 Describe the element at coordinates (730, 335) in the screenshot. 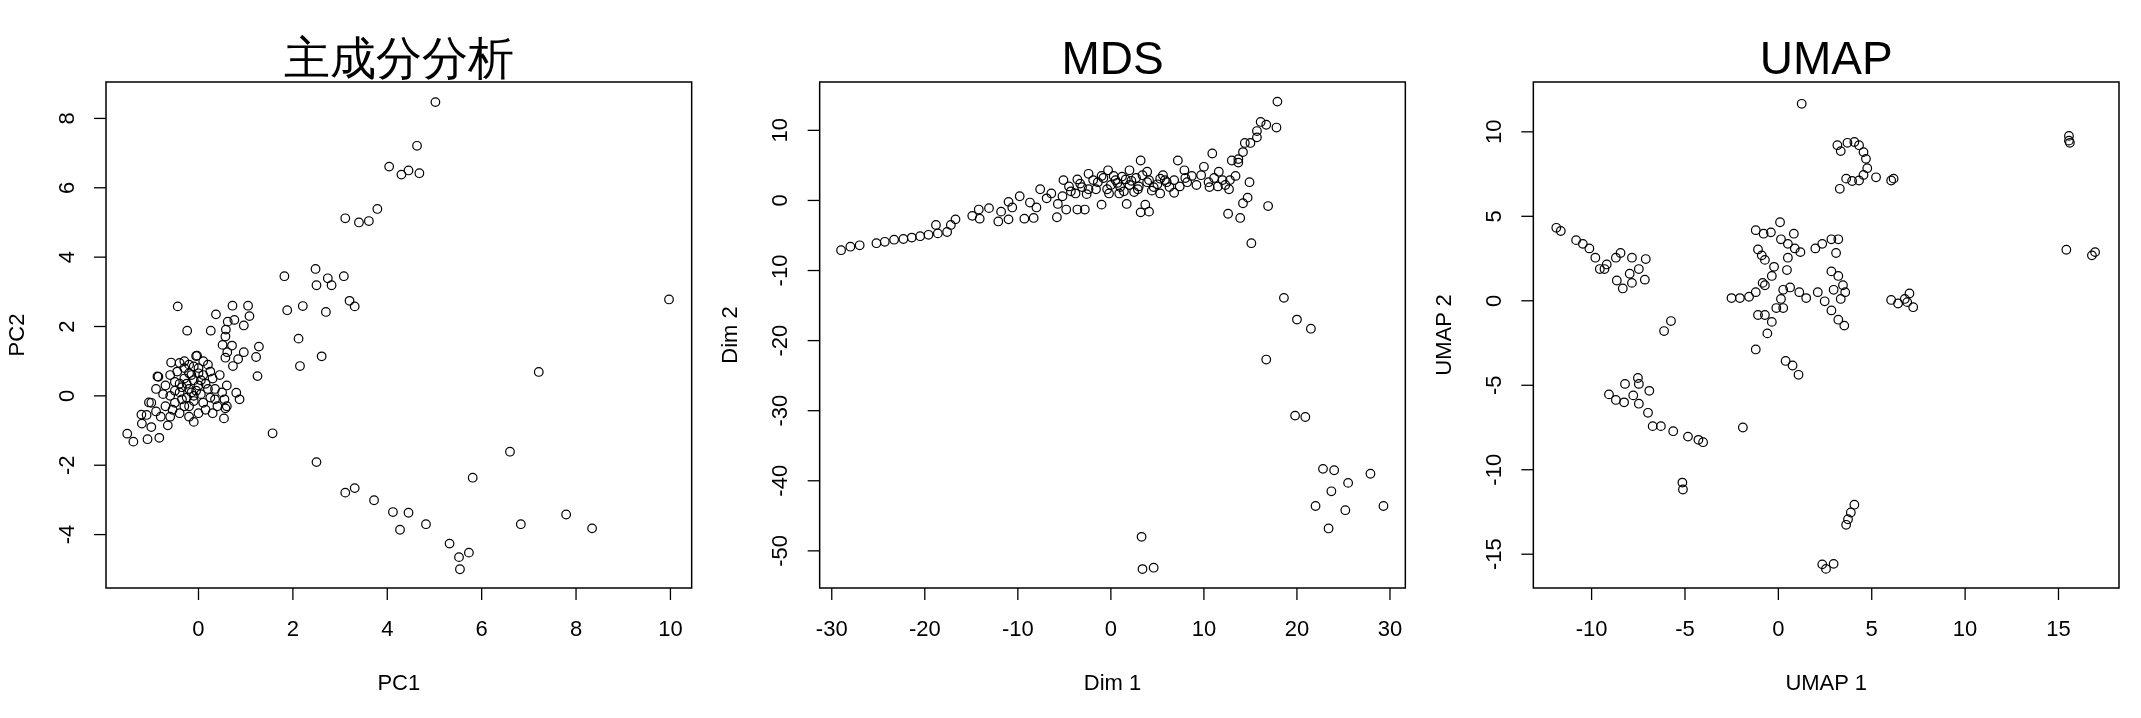

I see `y-axis-title: Dim 2` at that location.